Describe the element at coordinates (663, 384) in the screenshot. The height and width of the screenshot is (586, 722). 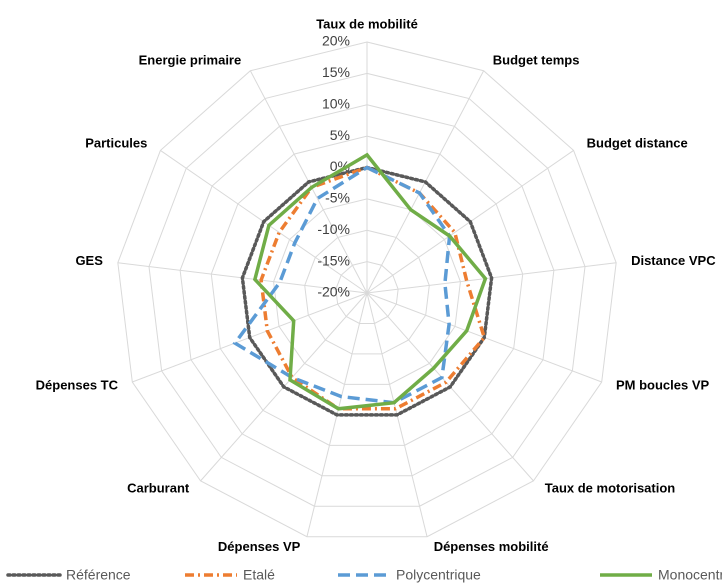
I see `category-label: PM boucles VP` at that location.